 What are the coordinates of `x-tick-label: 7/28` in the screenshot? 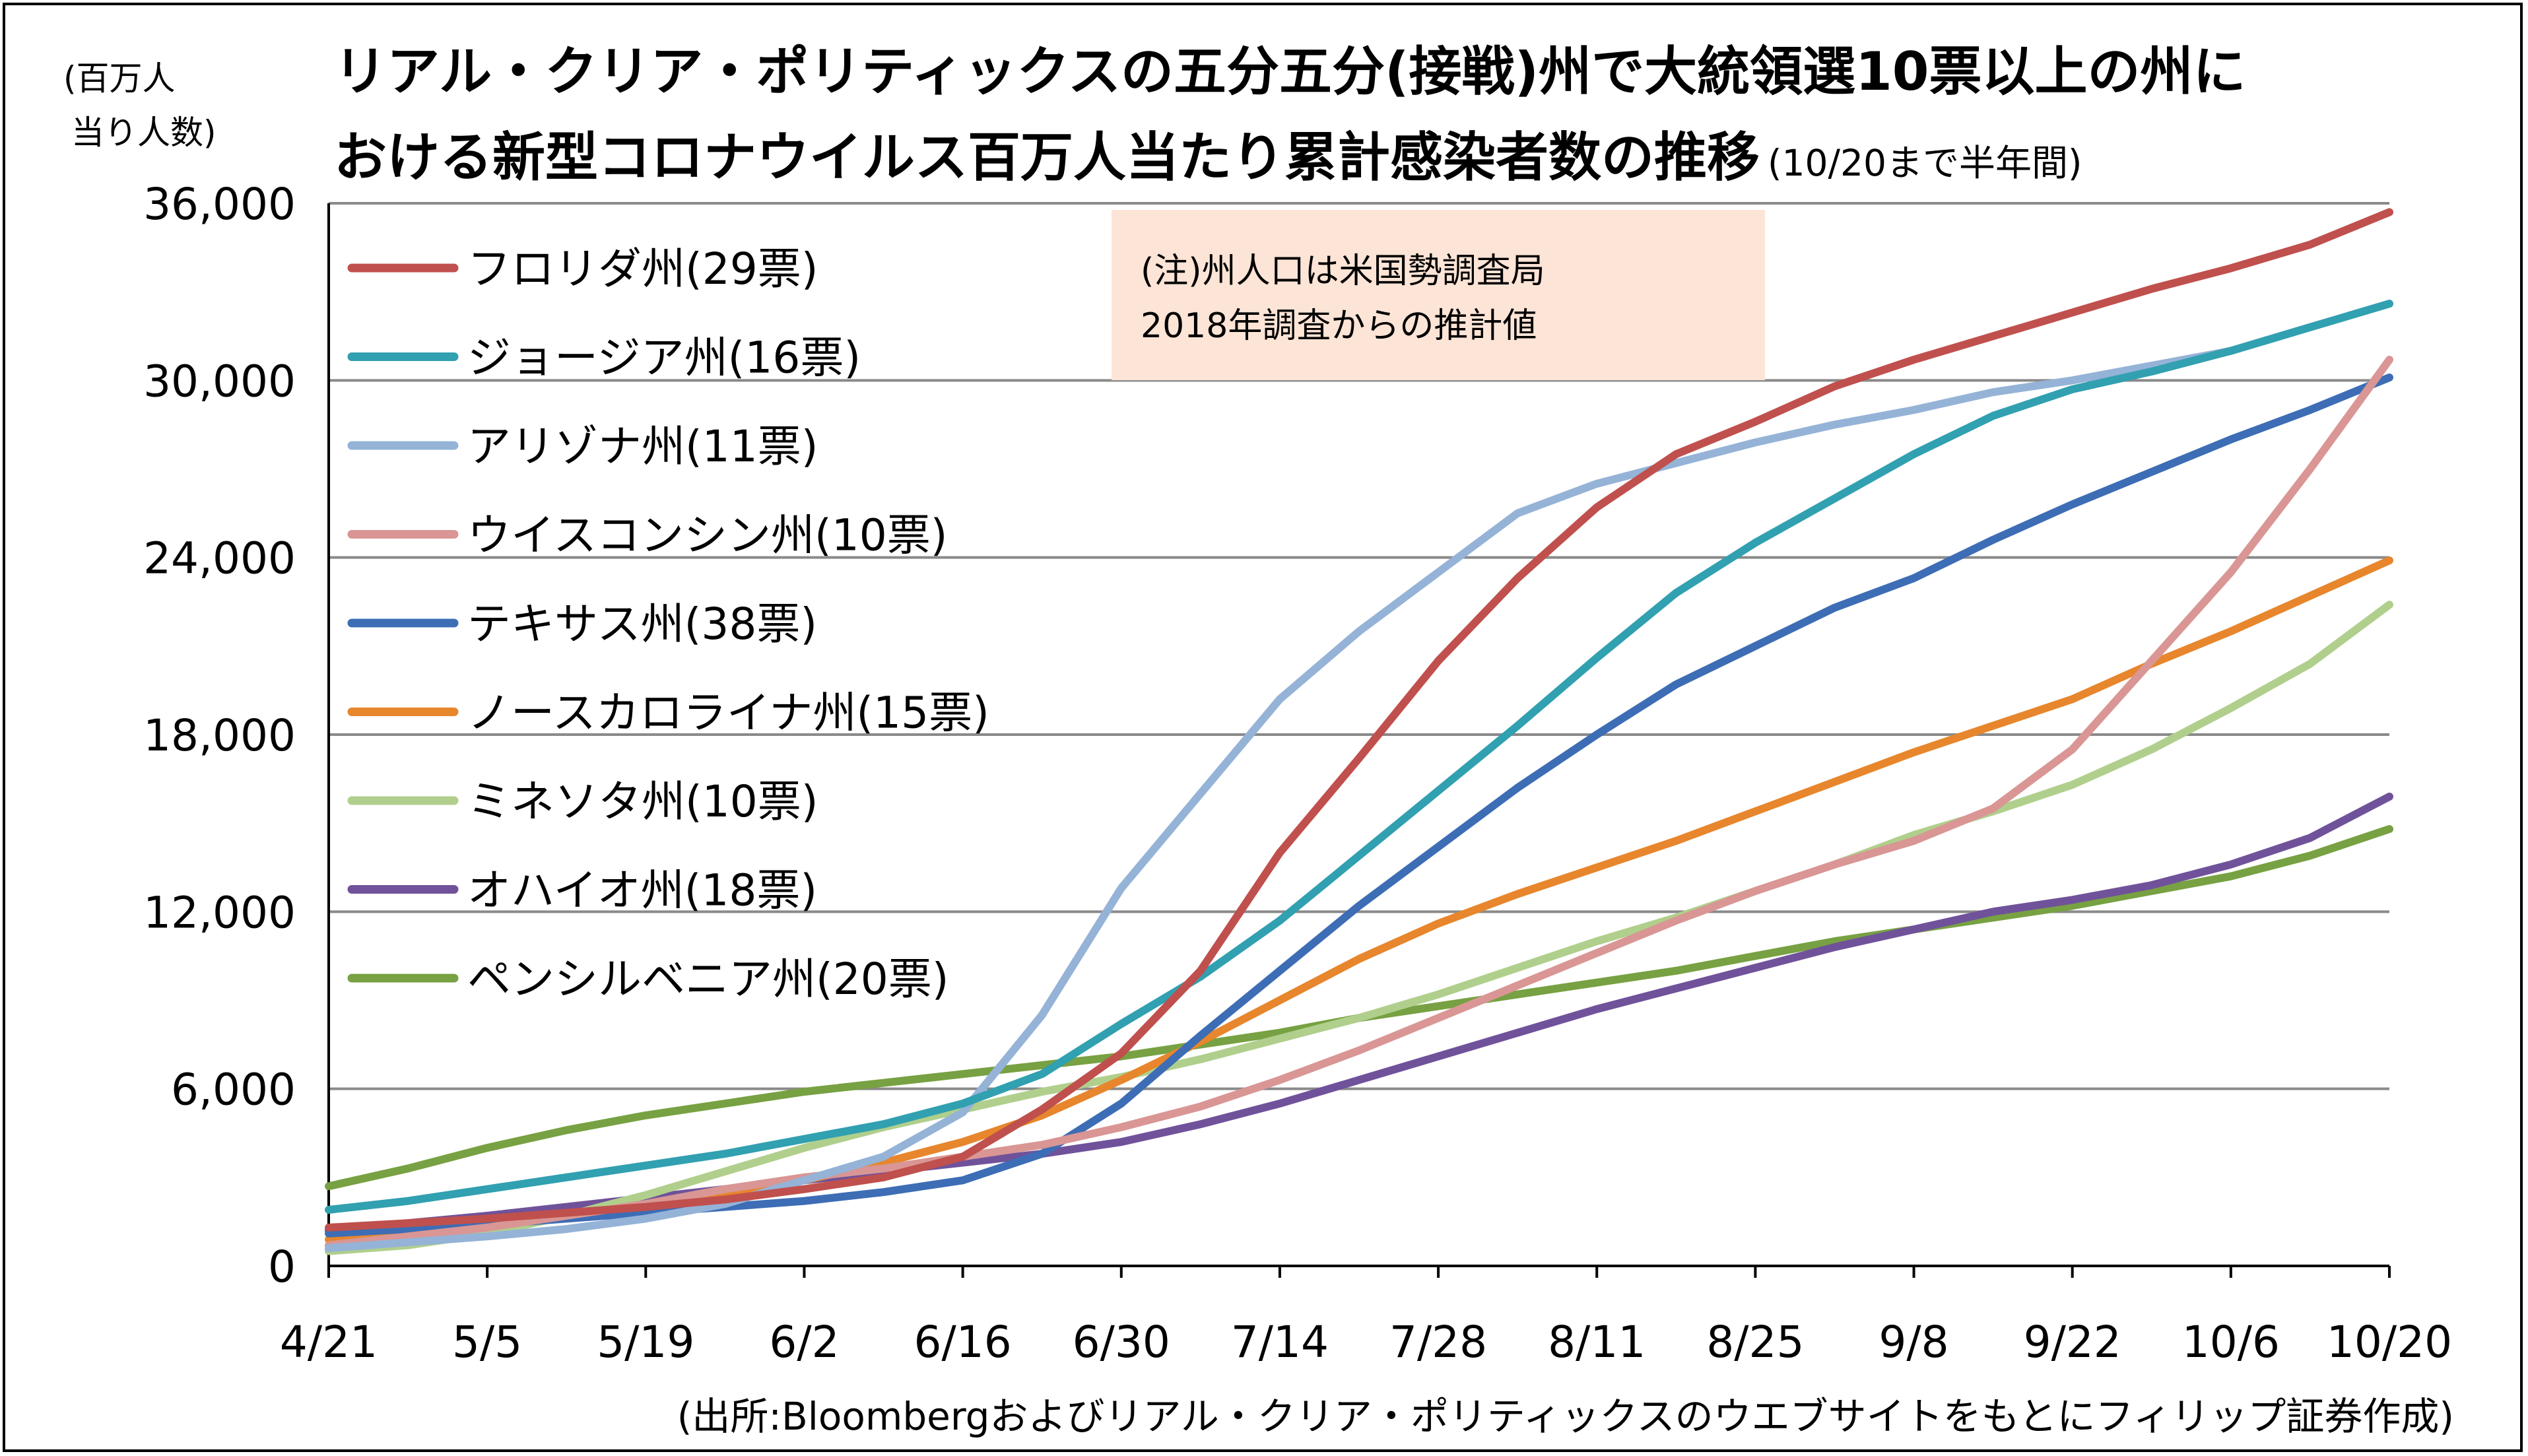 It's located at (1438, 1342).